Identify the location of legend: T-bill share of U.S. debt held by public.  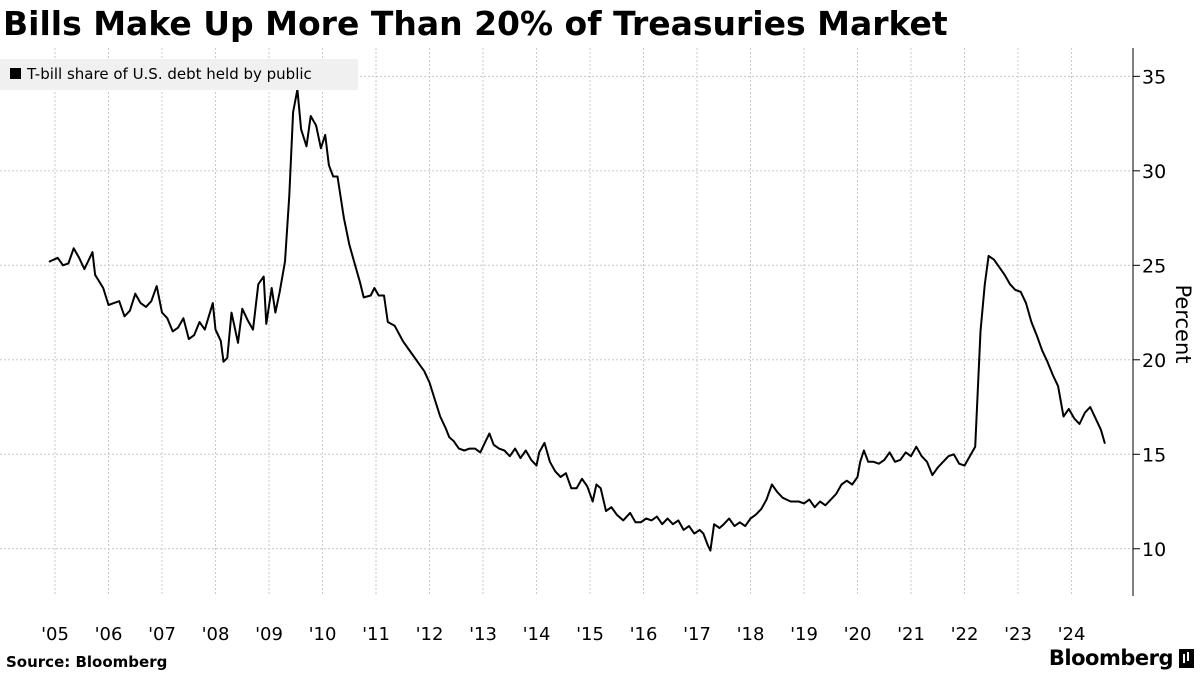
(179, 74).